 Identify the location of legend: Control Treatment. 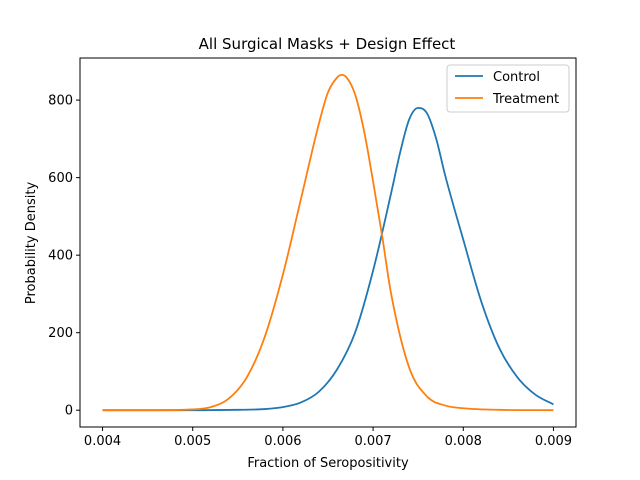
(508, 88).